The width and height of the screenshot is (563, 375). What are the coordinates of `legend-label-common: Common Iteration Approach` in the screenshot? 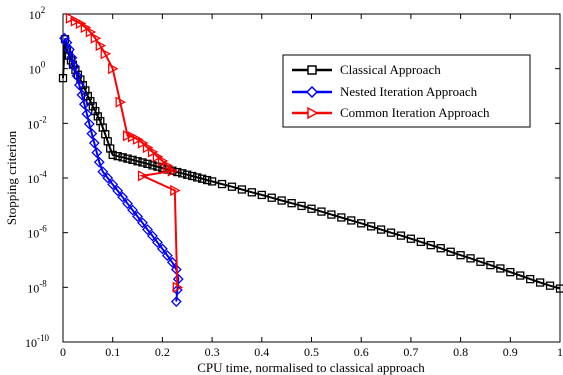 It's located at (415, 112).